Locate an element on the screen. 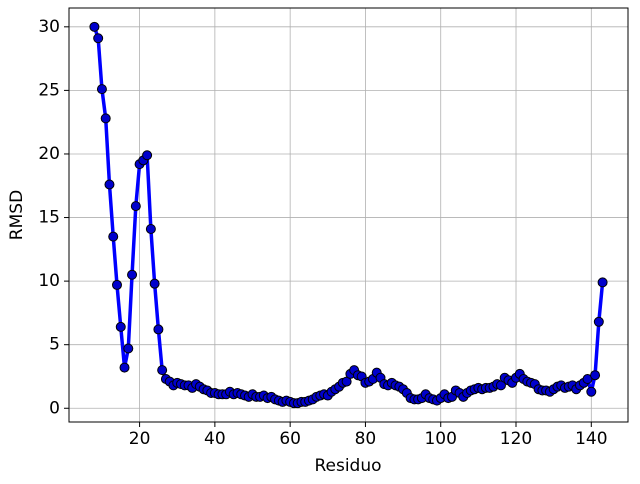 This screenshot has width=640, height=484. x-tick-label: 140 is located at coordinates (591, 439).